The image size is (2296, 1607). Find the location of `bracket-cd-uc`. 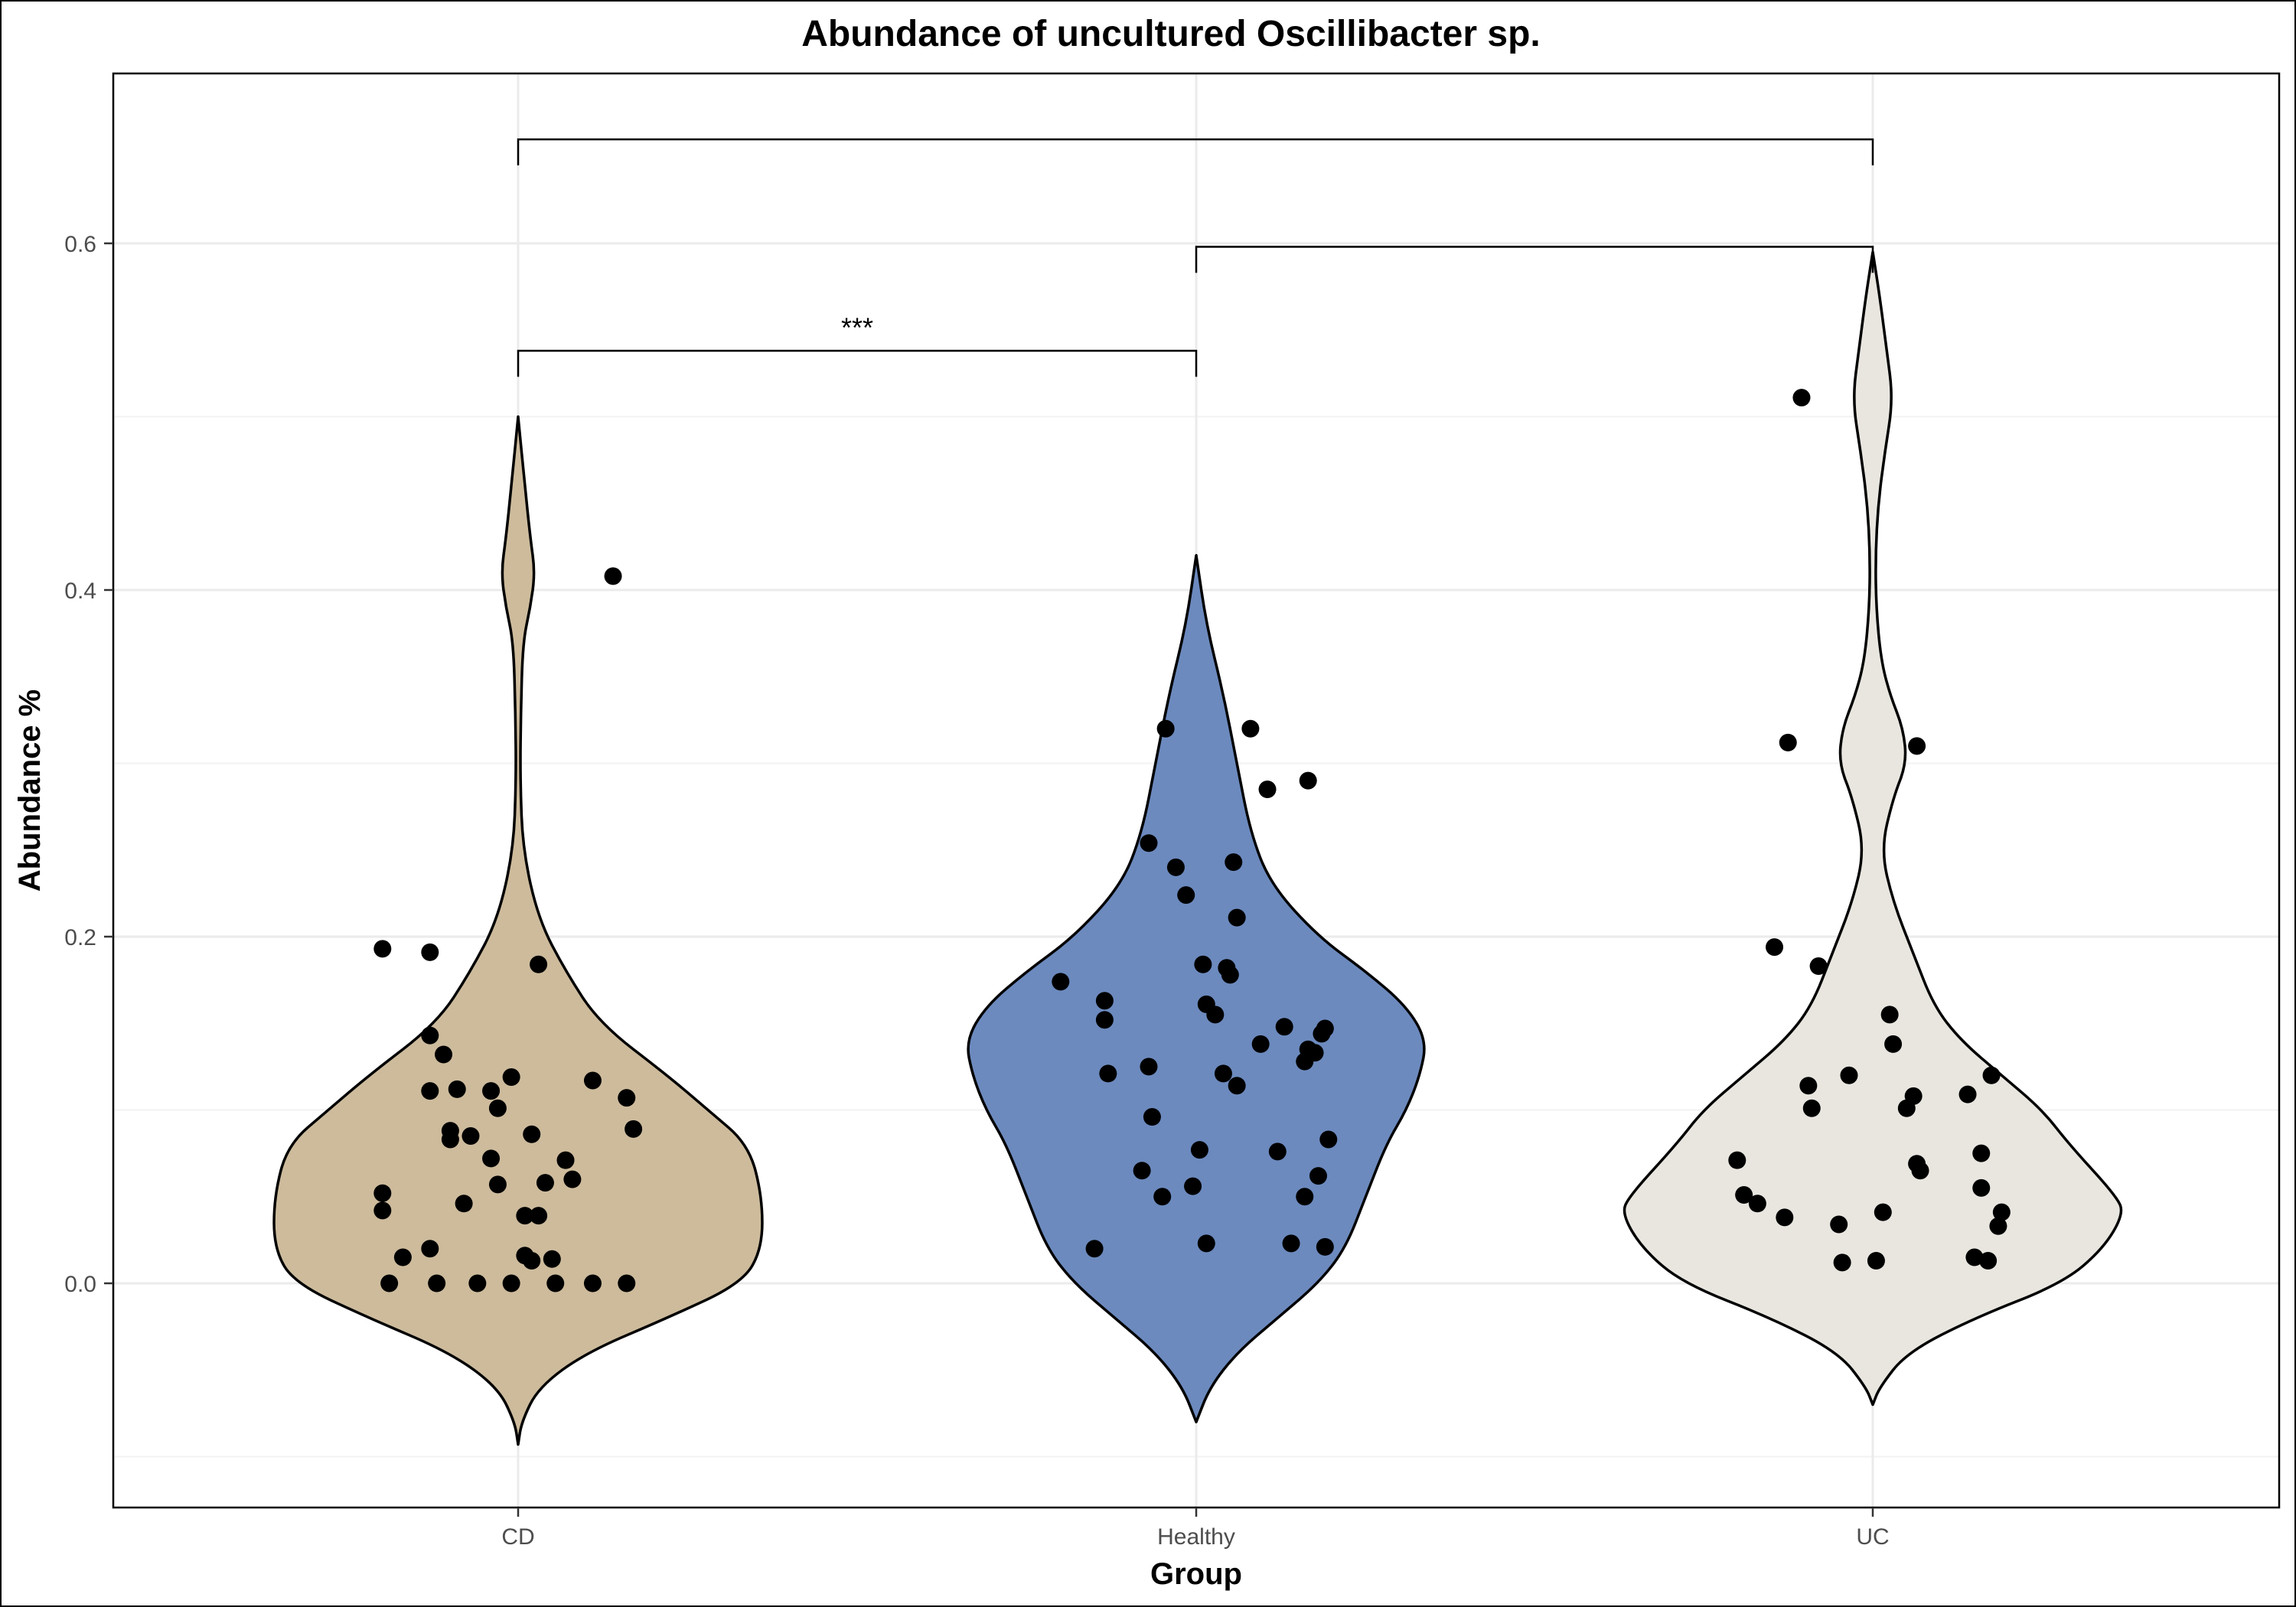

bracket-cd-uc is located at coordinates (1195, 152).